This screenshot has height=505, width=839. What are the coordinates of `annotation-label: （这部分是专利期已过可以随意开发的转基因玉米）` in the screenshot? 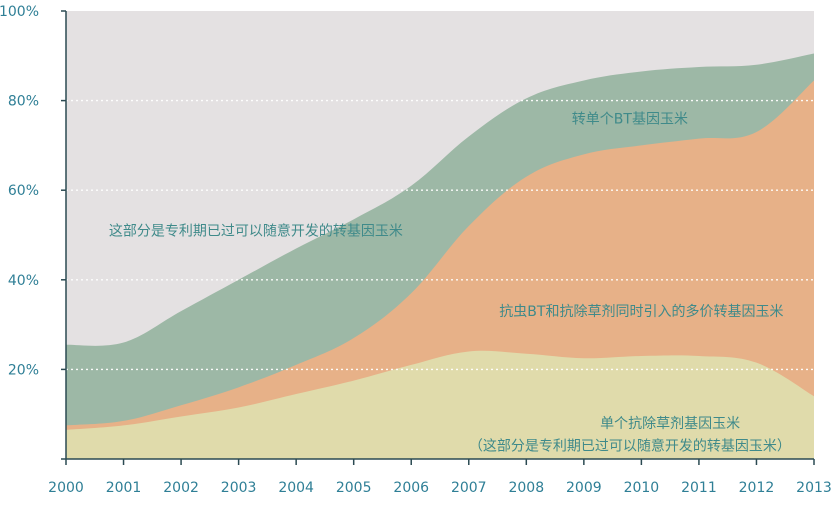 It's located at (630, 446).